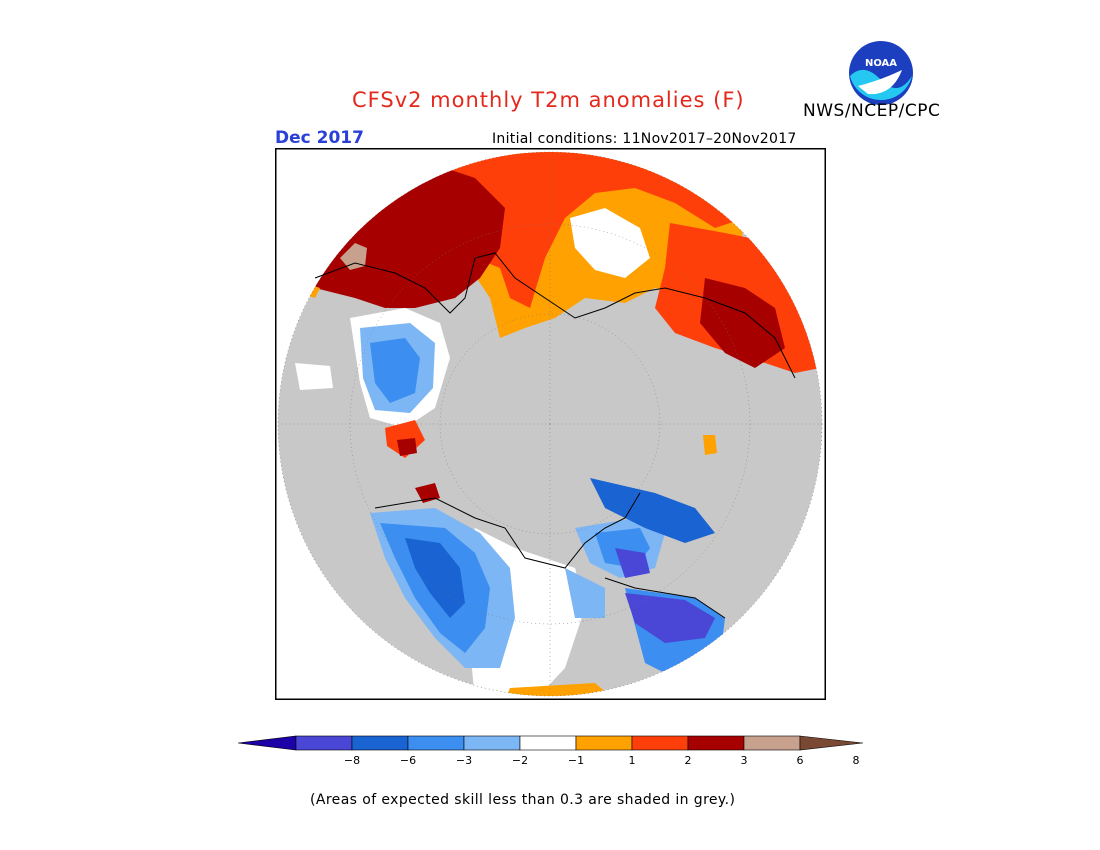  I want to click on legend-tick-label: 6, so click(800, 760).